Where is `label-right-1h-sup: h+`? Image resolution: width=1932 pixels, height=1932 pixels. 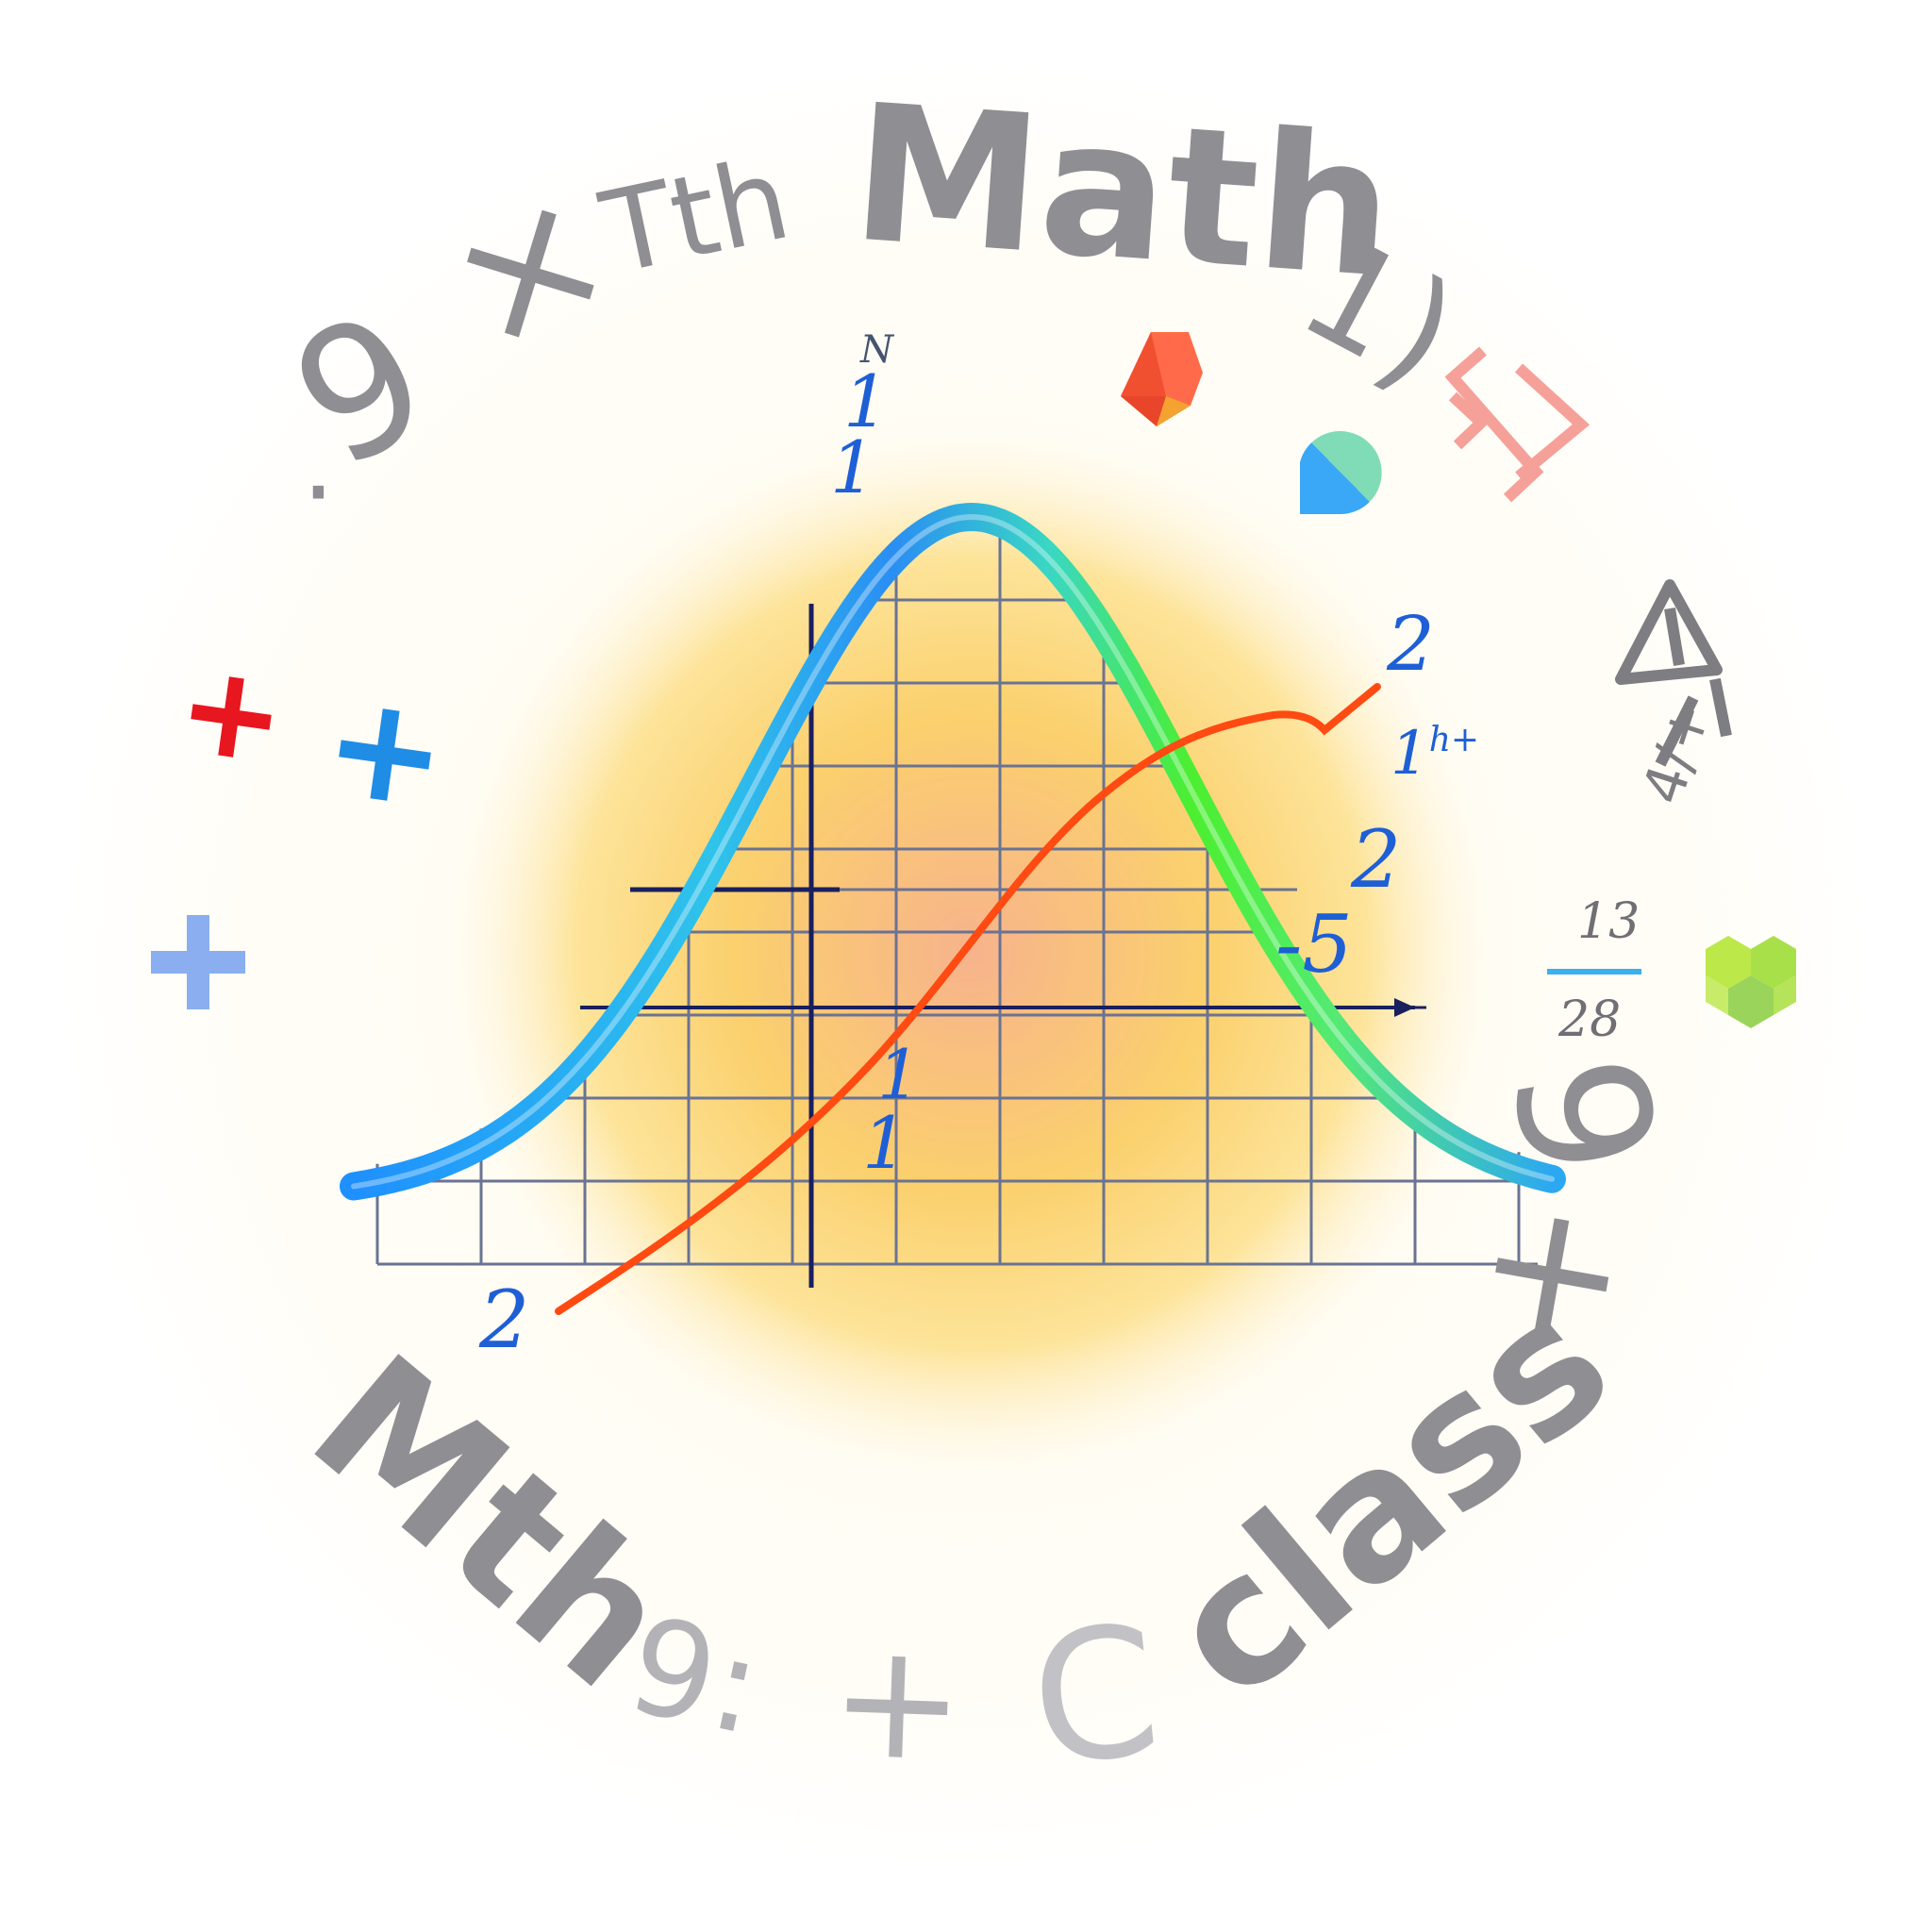 label-right-1h-sup: h+ is located at coordinates (1454, 740).